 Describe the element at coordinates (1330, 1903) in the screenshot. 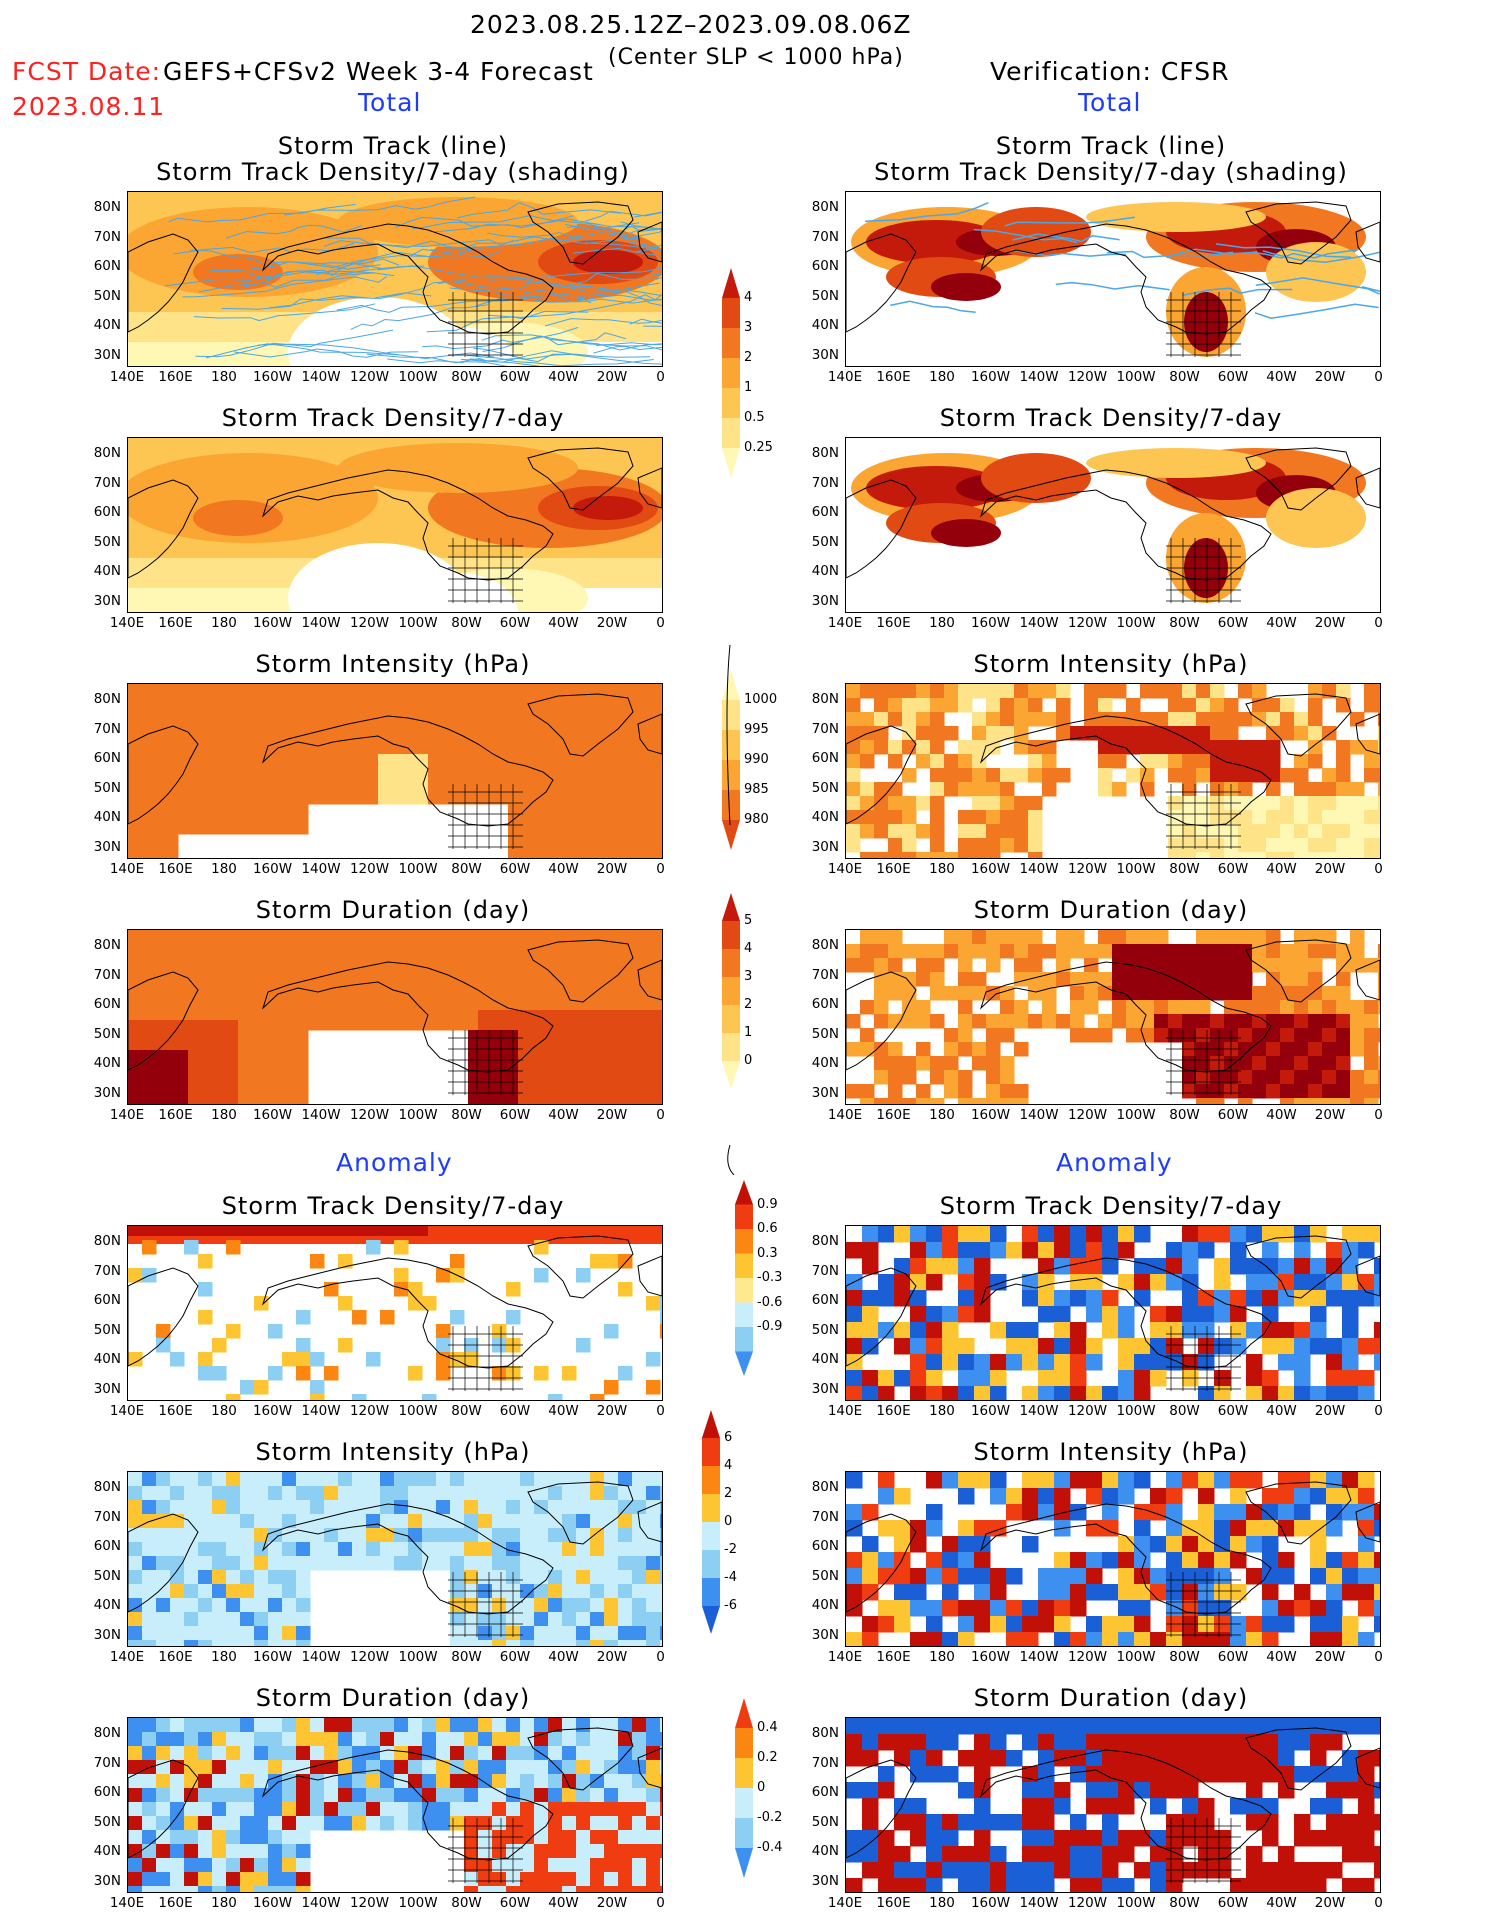

I see `lon-label: 20W` at that location.